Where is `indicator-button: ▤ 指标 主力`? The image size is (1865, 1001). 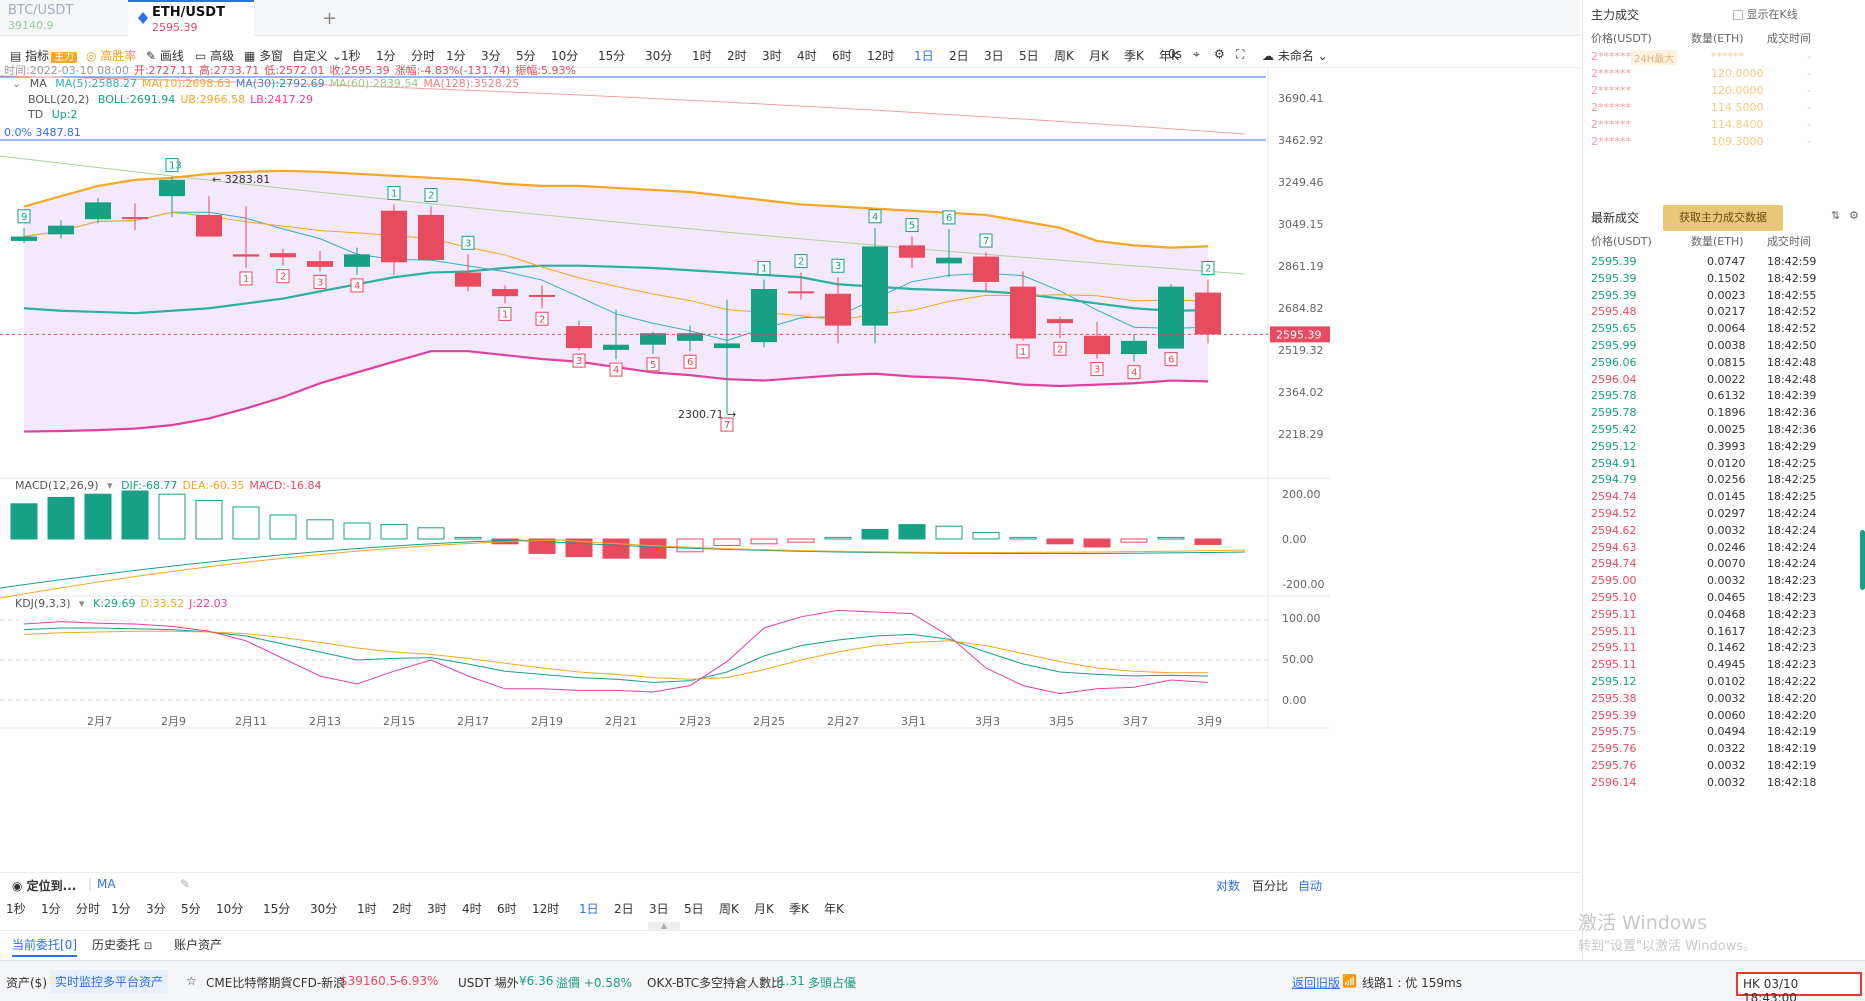 indicator-button: ▤ 指标 主力 is located at coordinates (44, 55).